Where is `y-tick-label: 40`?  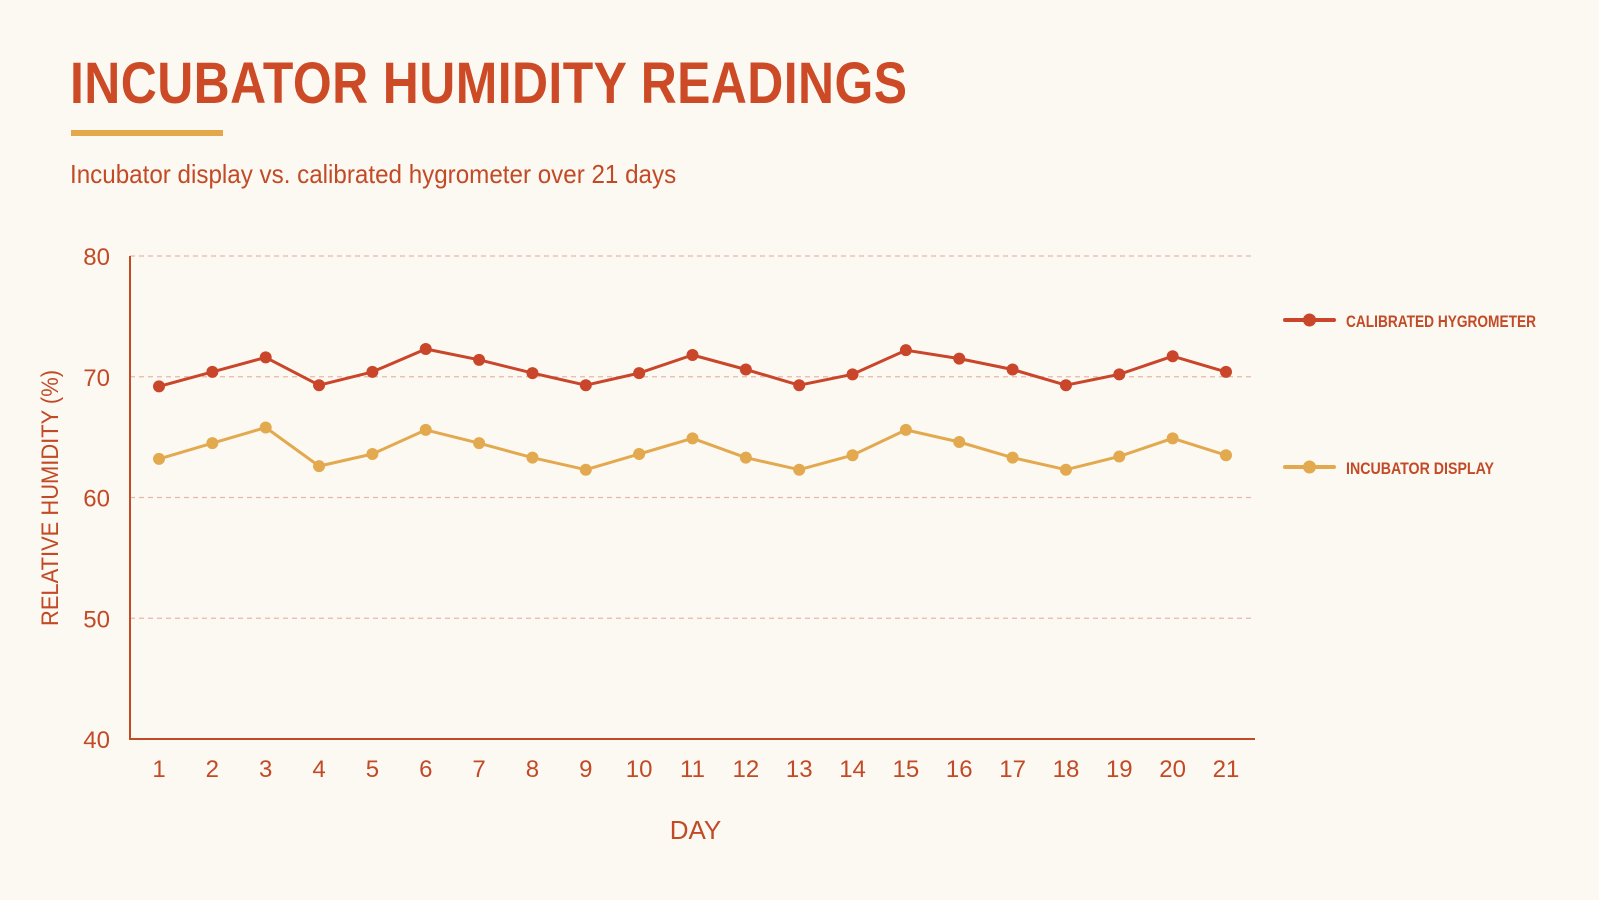
y-tick-label: 40 is located at coordinates (96, 740).